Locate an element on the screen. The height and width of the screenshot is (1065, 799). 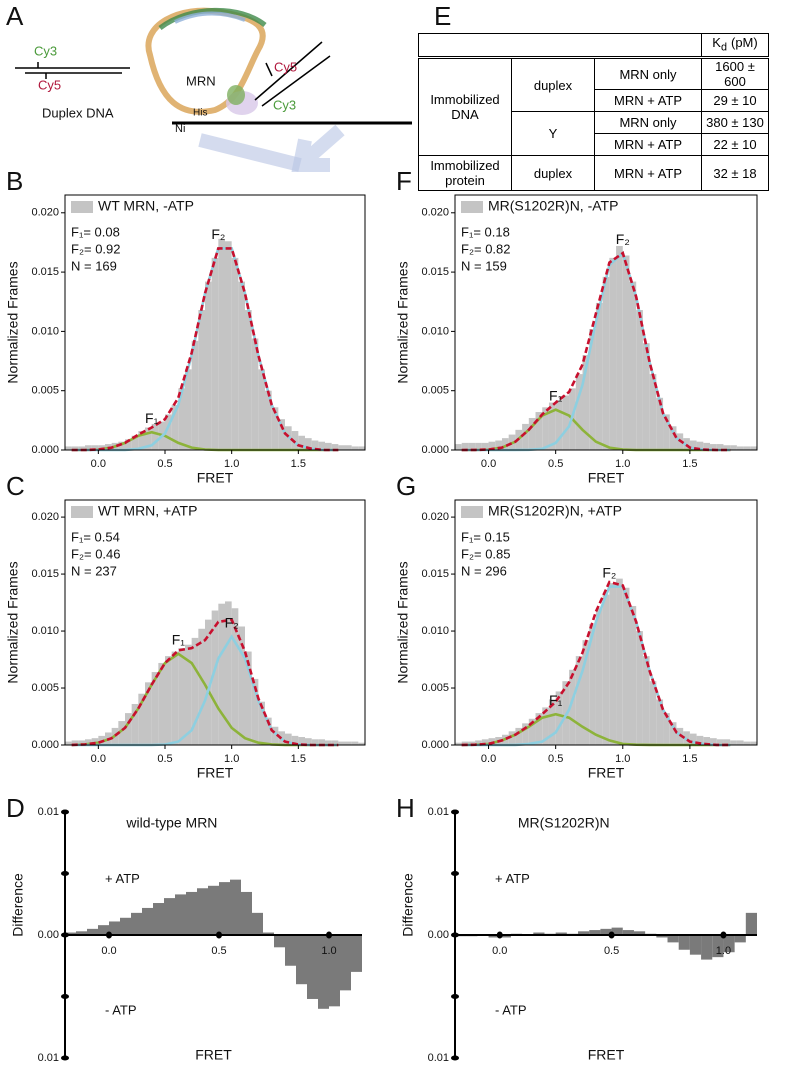
substrate-cell: Y is located at coordinates (553, 133).